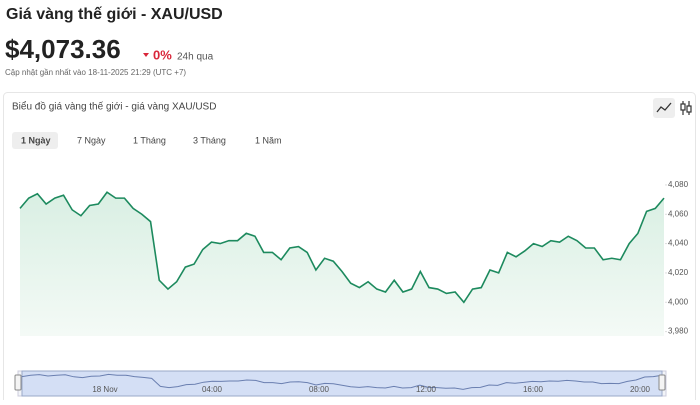  I want to click on change: 0%, so click(162, 54).